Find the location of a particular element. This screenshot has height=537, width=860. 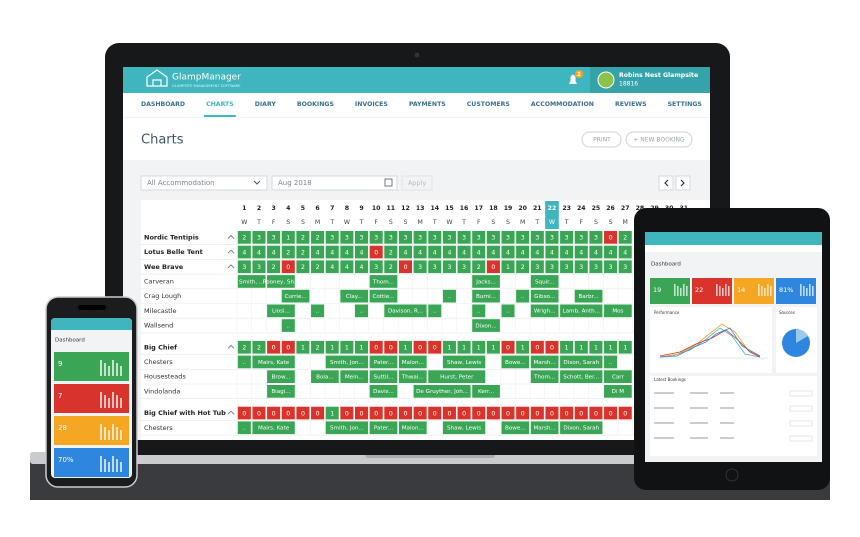

month-input is located at coordinates (334, 183).